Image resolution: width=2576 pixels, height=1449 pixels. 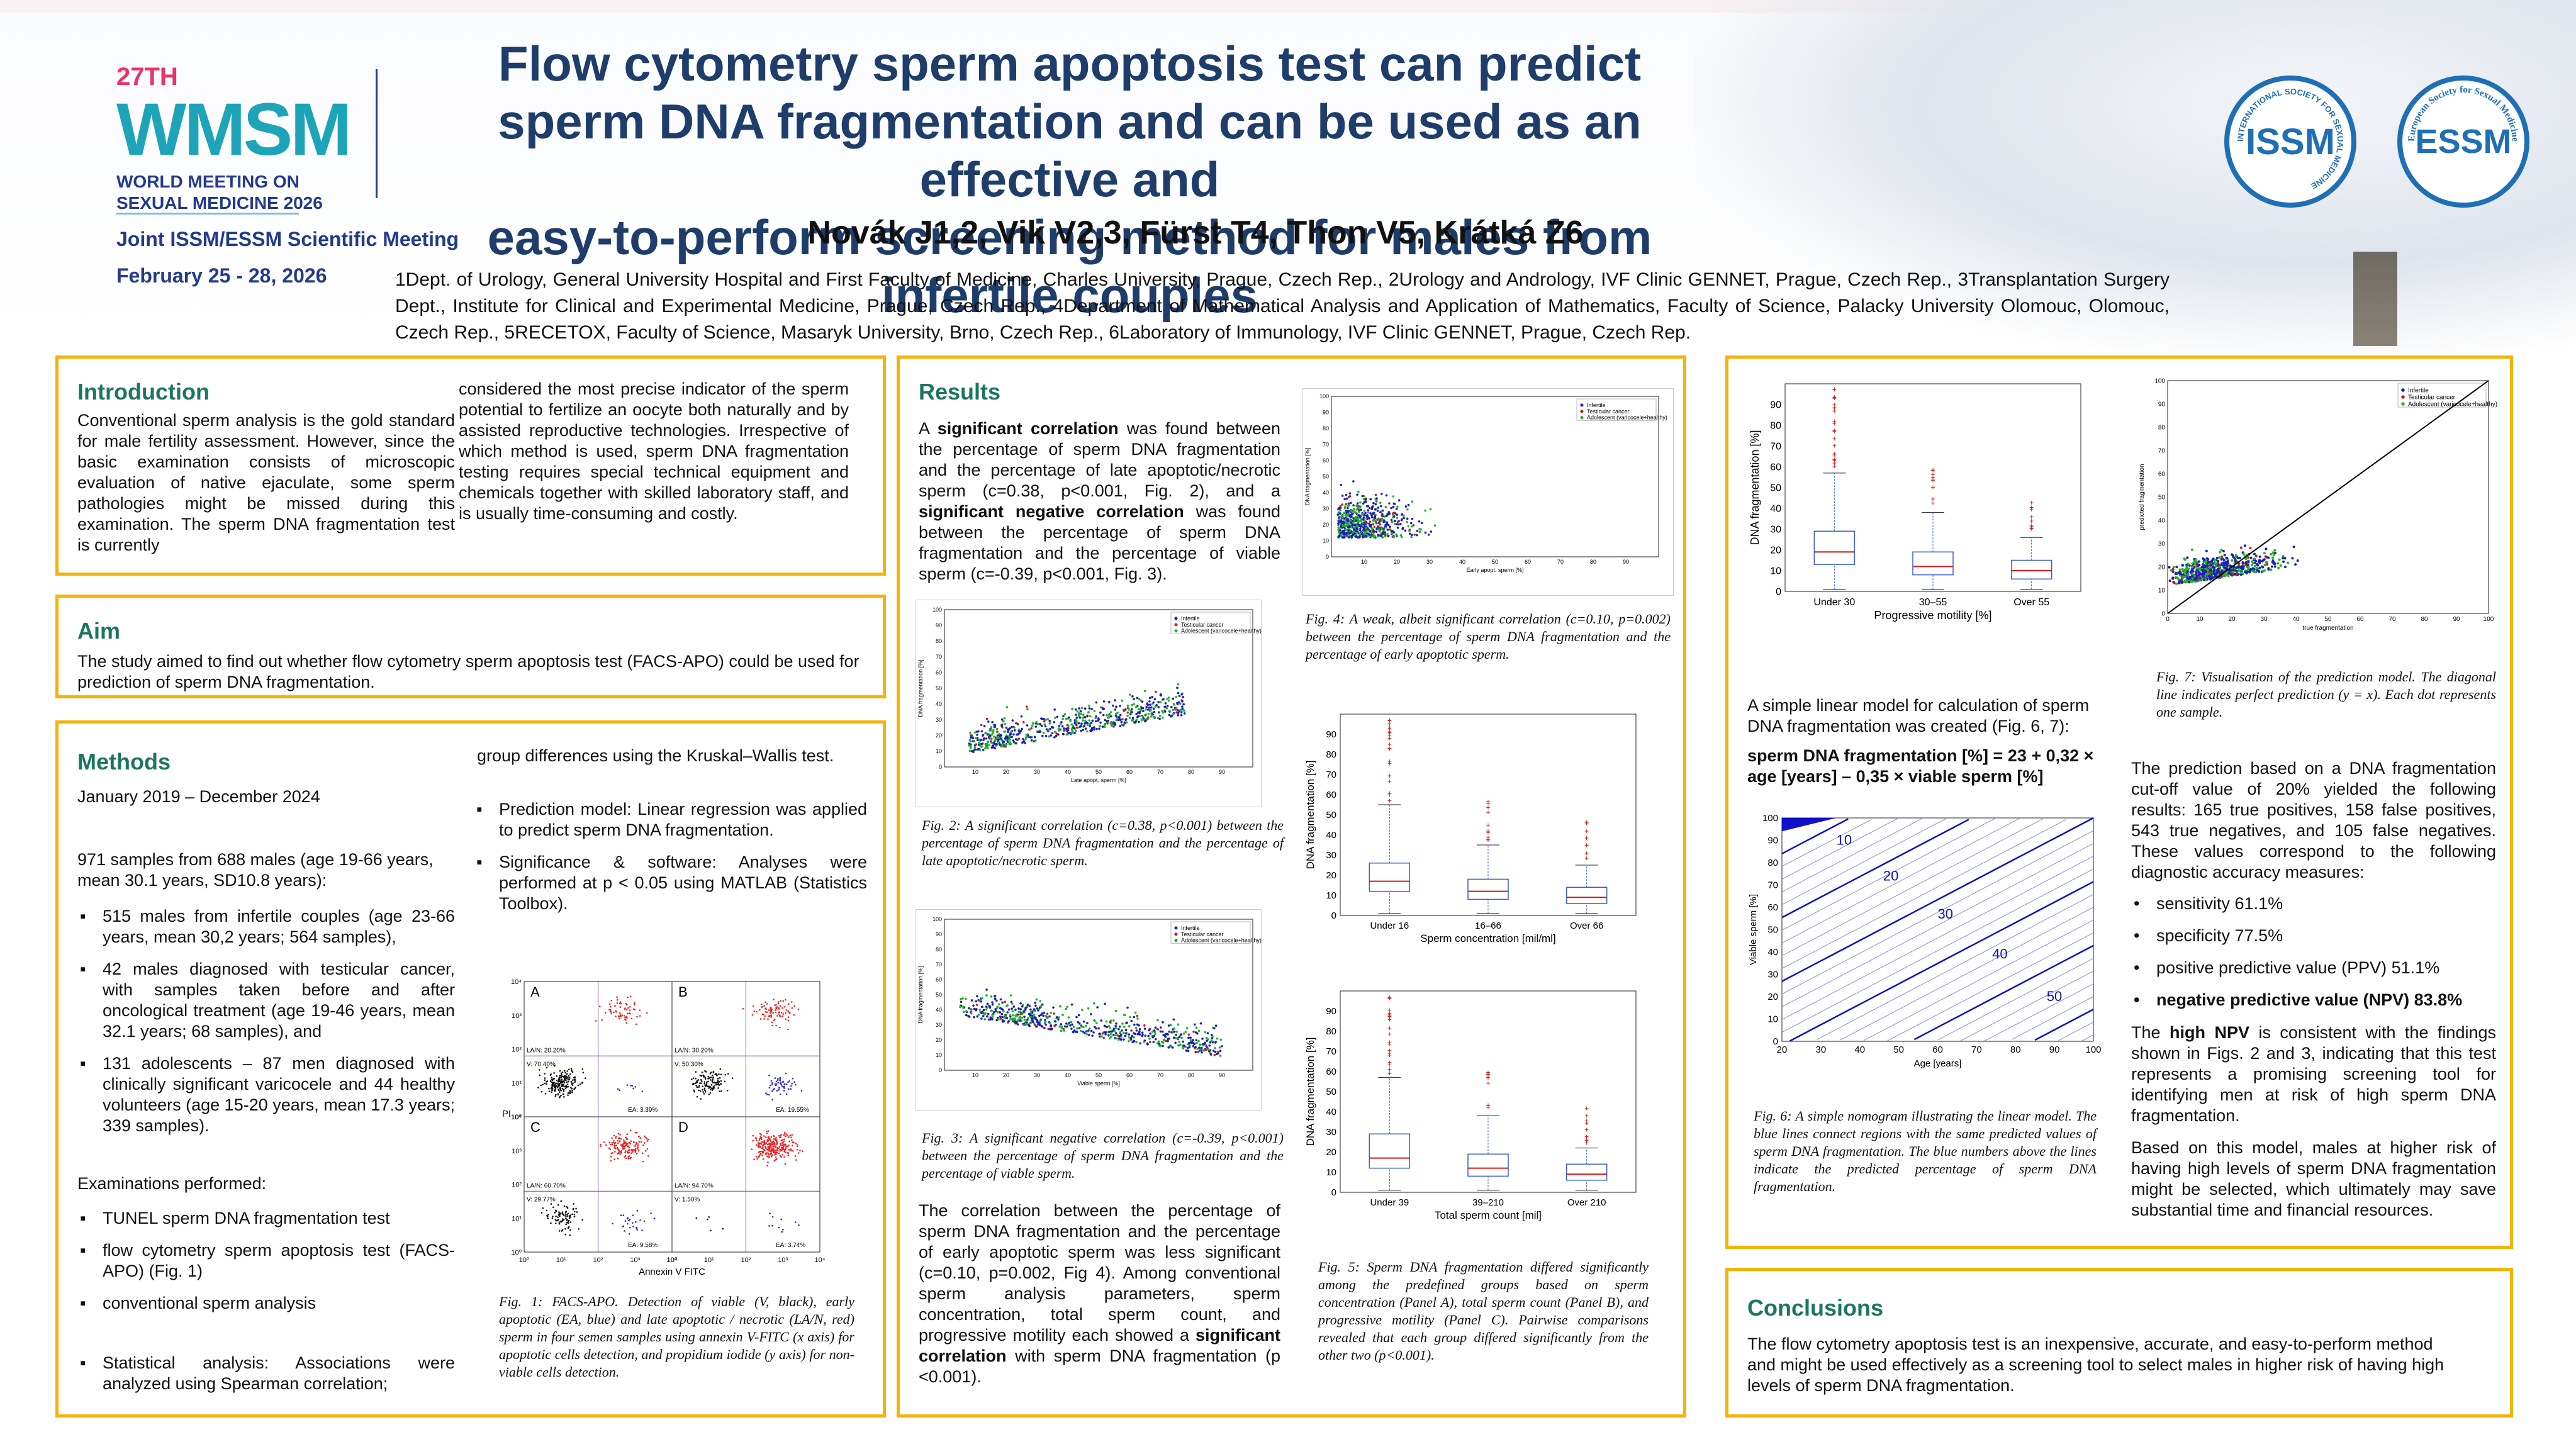 What do you see at coordinates (1222, 772) in the screenshot?
I see `x-tick-label: 90` at bounding box center [1222, 772].